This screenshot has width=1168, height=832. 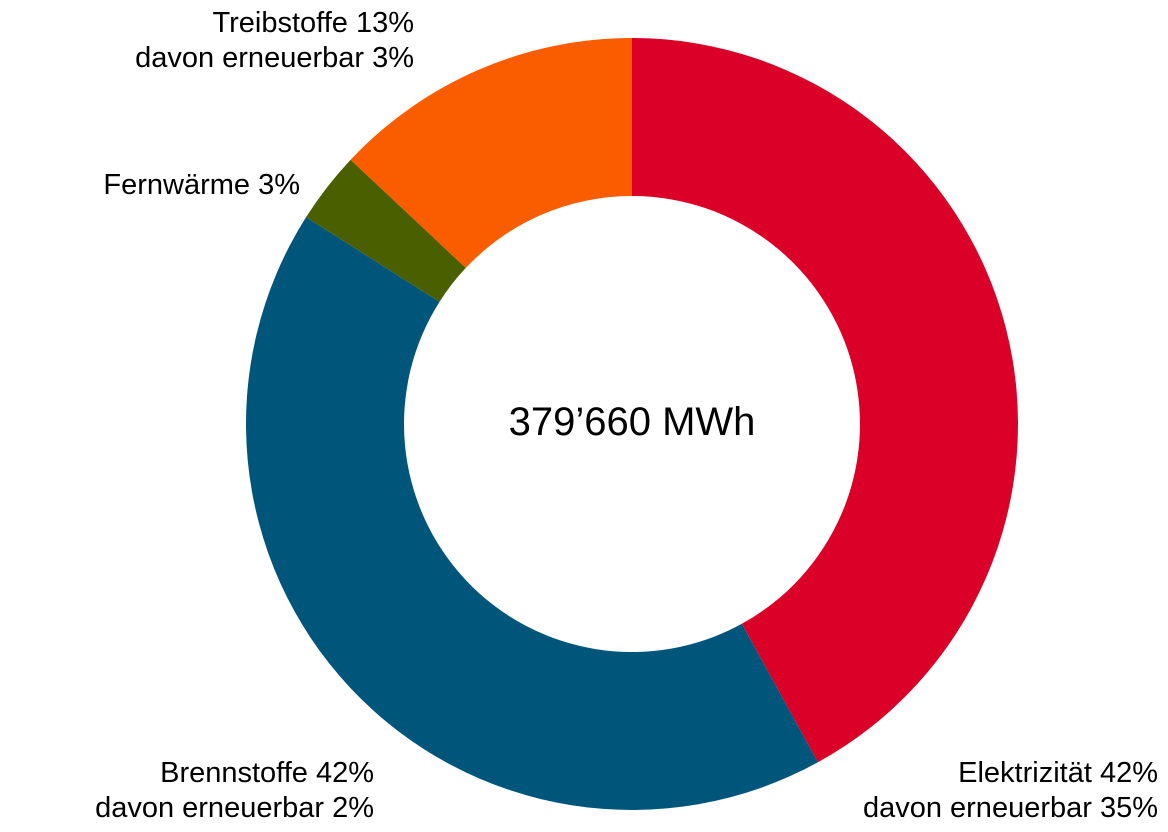 I want to click on label-brennstoffe: Brennstoffe 42% davon erneuerbar 2%, so click(x=234, y=791).